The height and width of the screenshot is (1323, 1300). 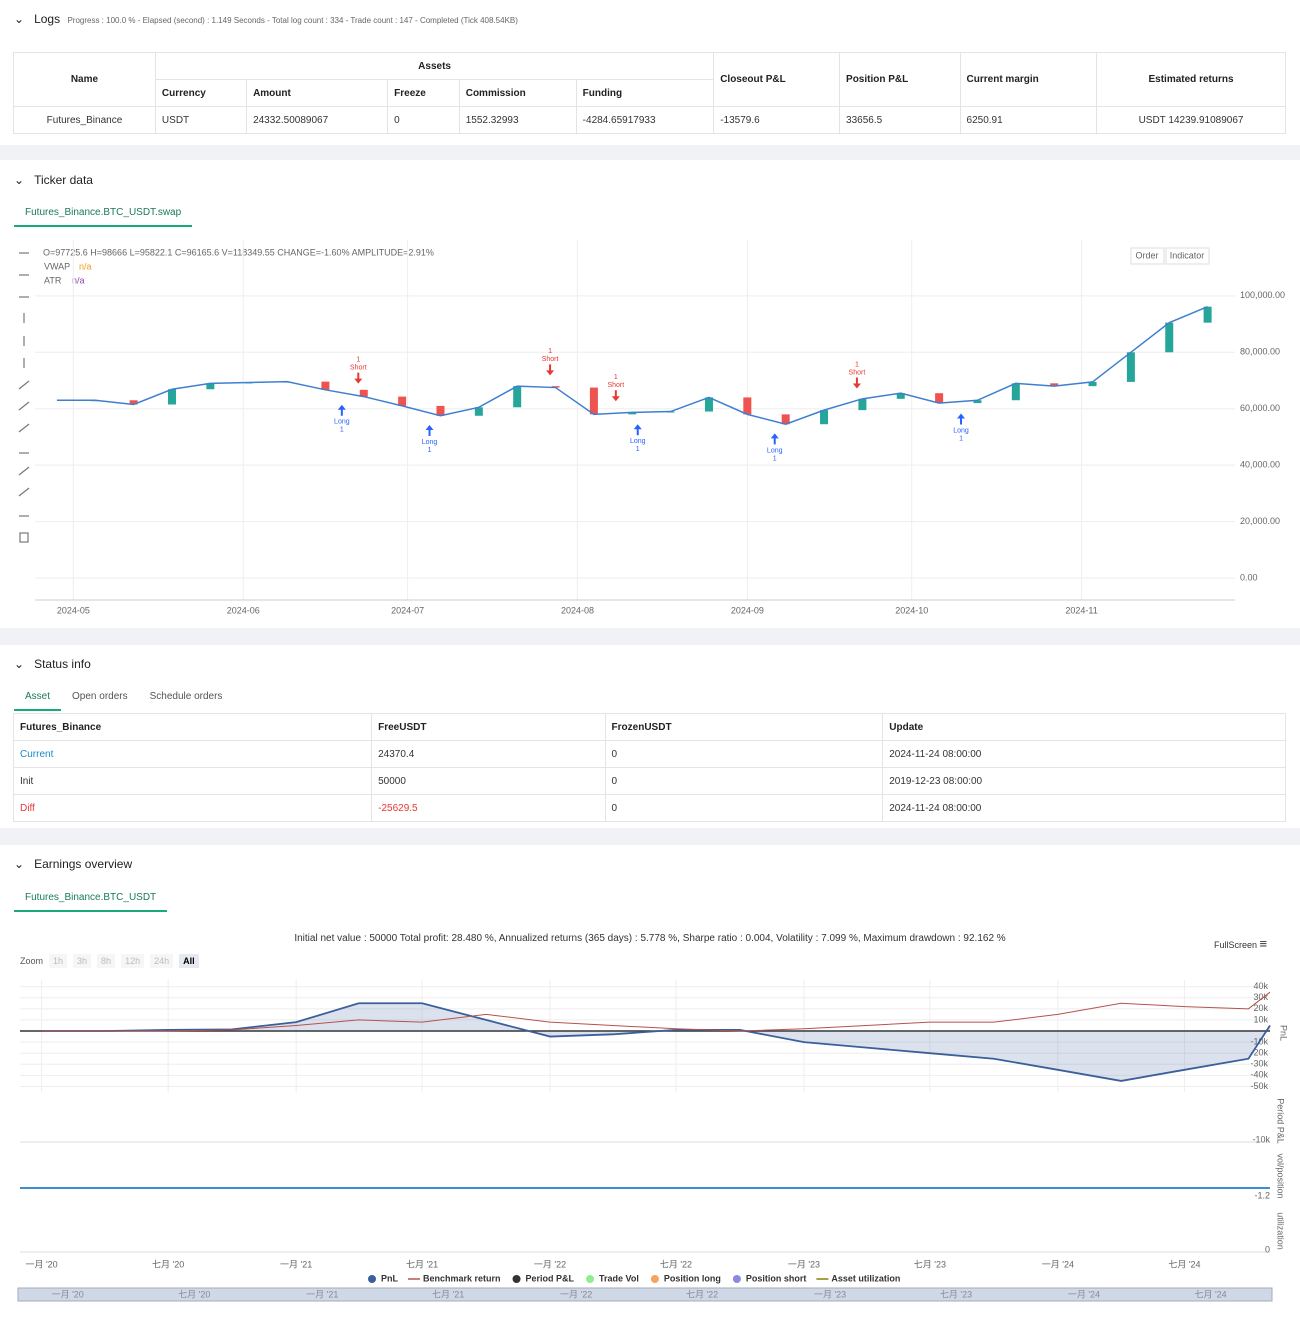 What do you see at coordinates (1084, 727) in the screenshot?
I see `header-cell: Update` at bounding box center [1084, 727].